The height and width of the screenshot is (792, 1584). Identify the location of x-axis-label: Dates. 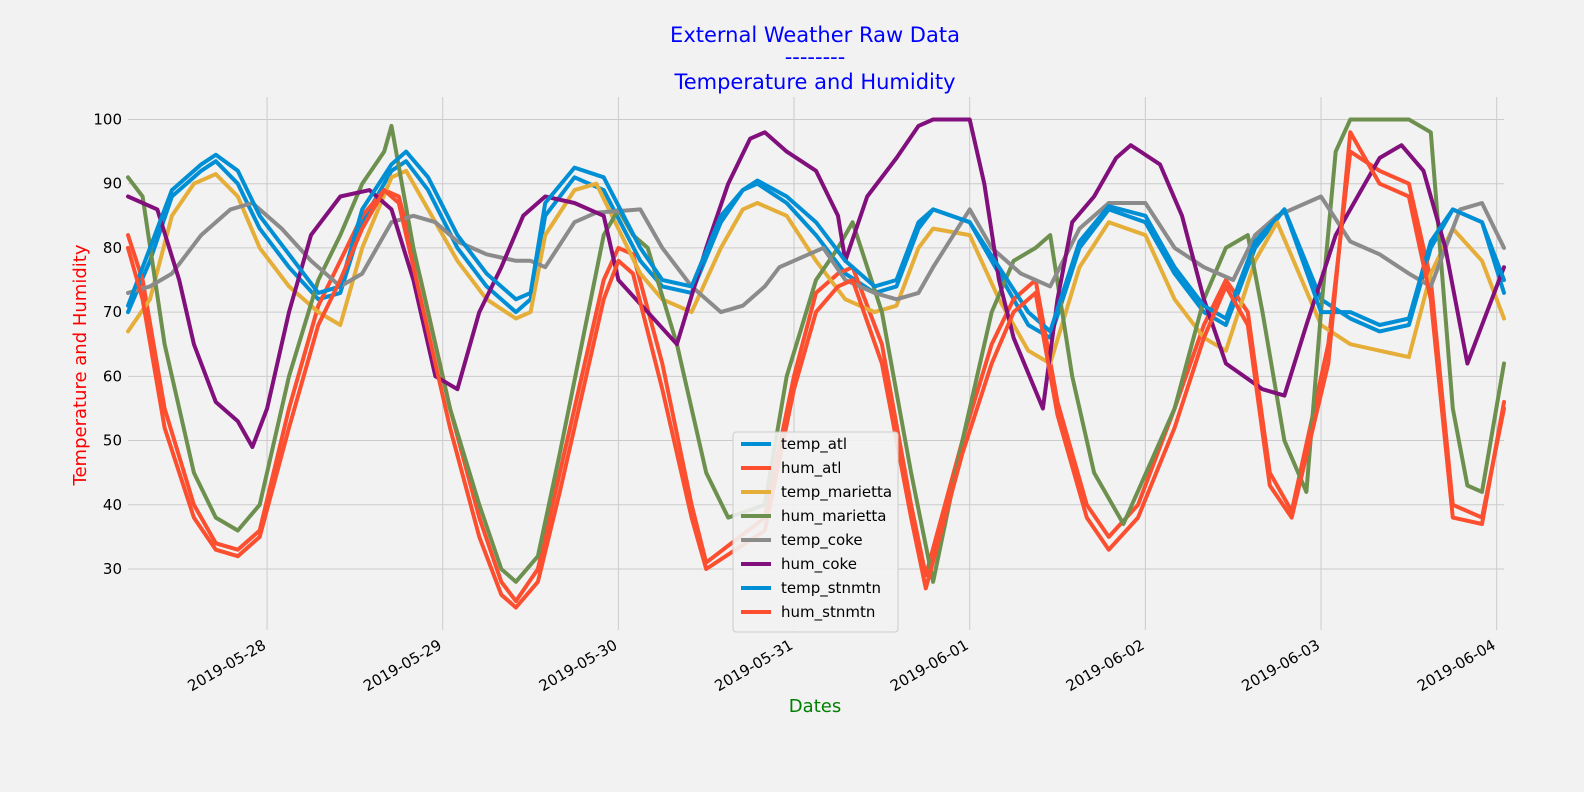
(815, 706).